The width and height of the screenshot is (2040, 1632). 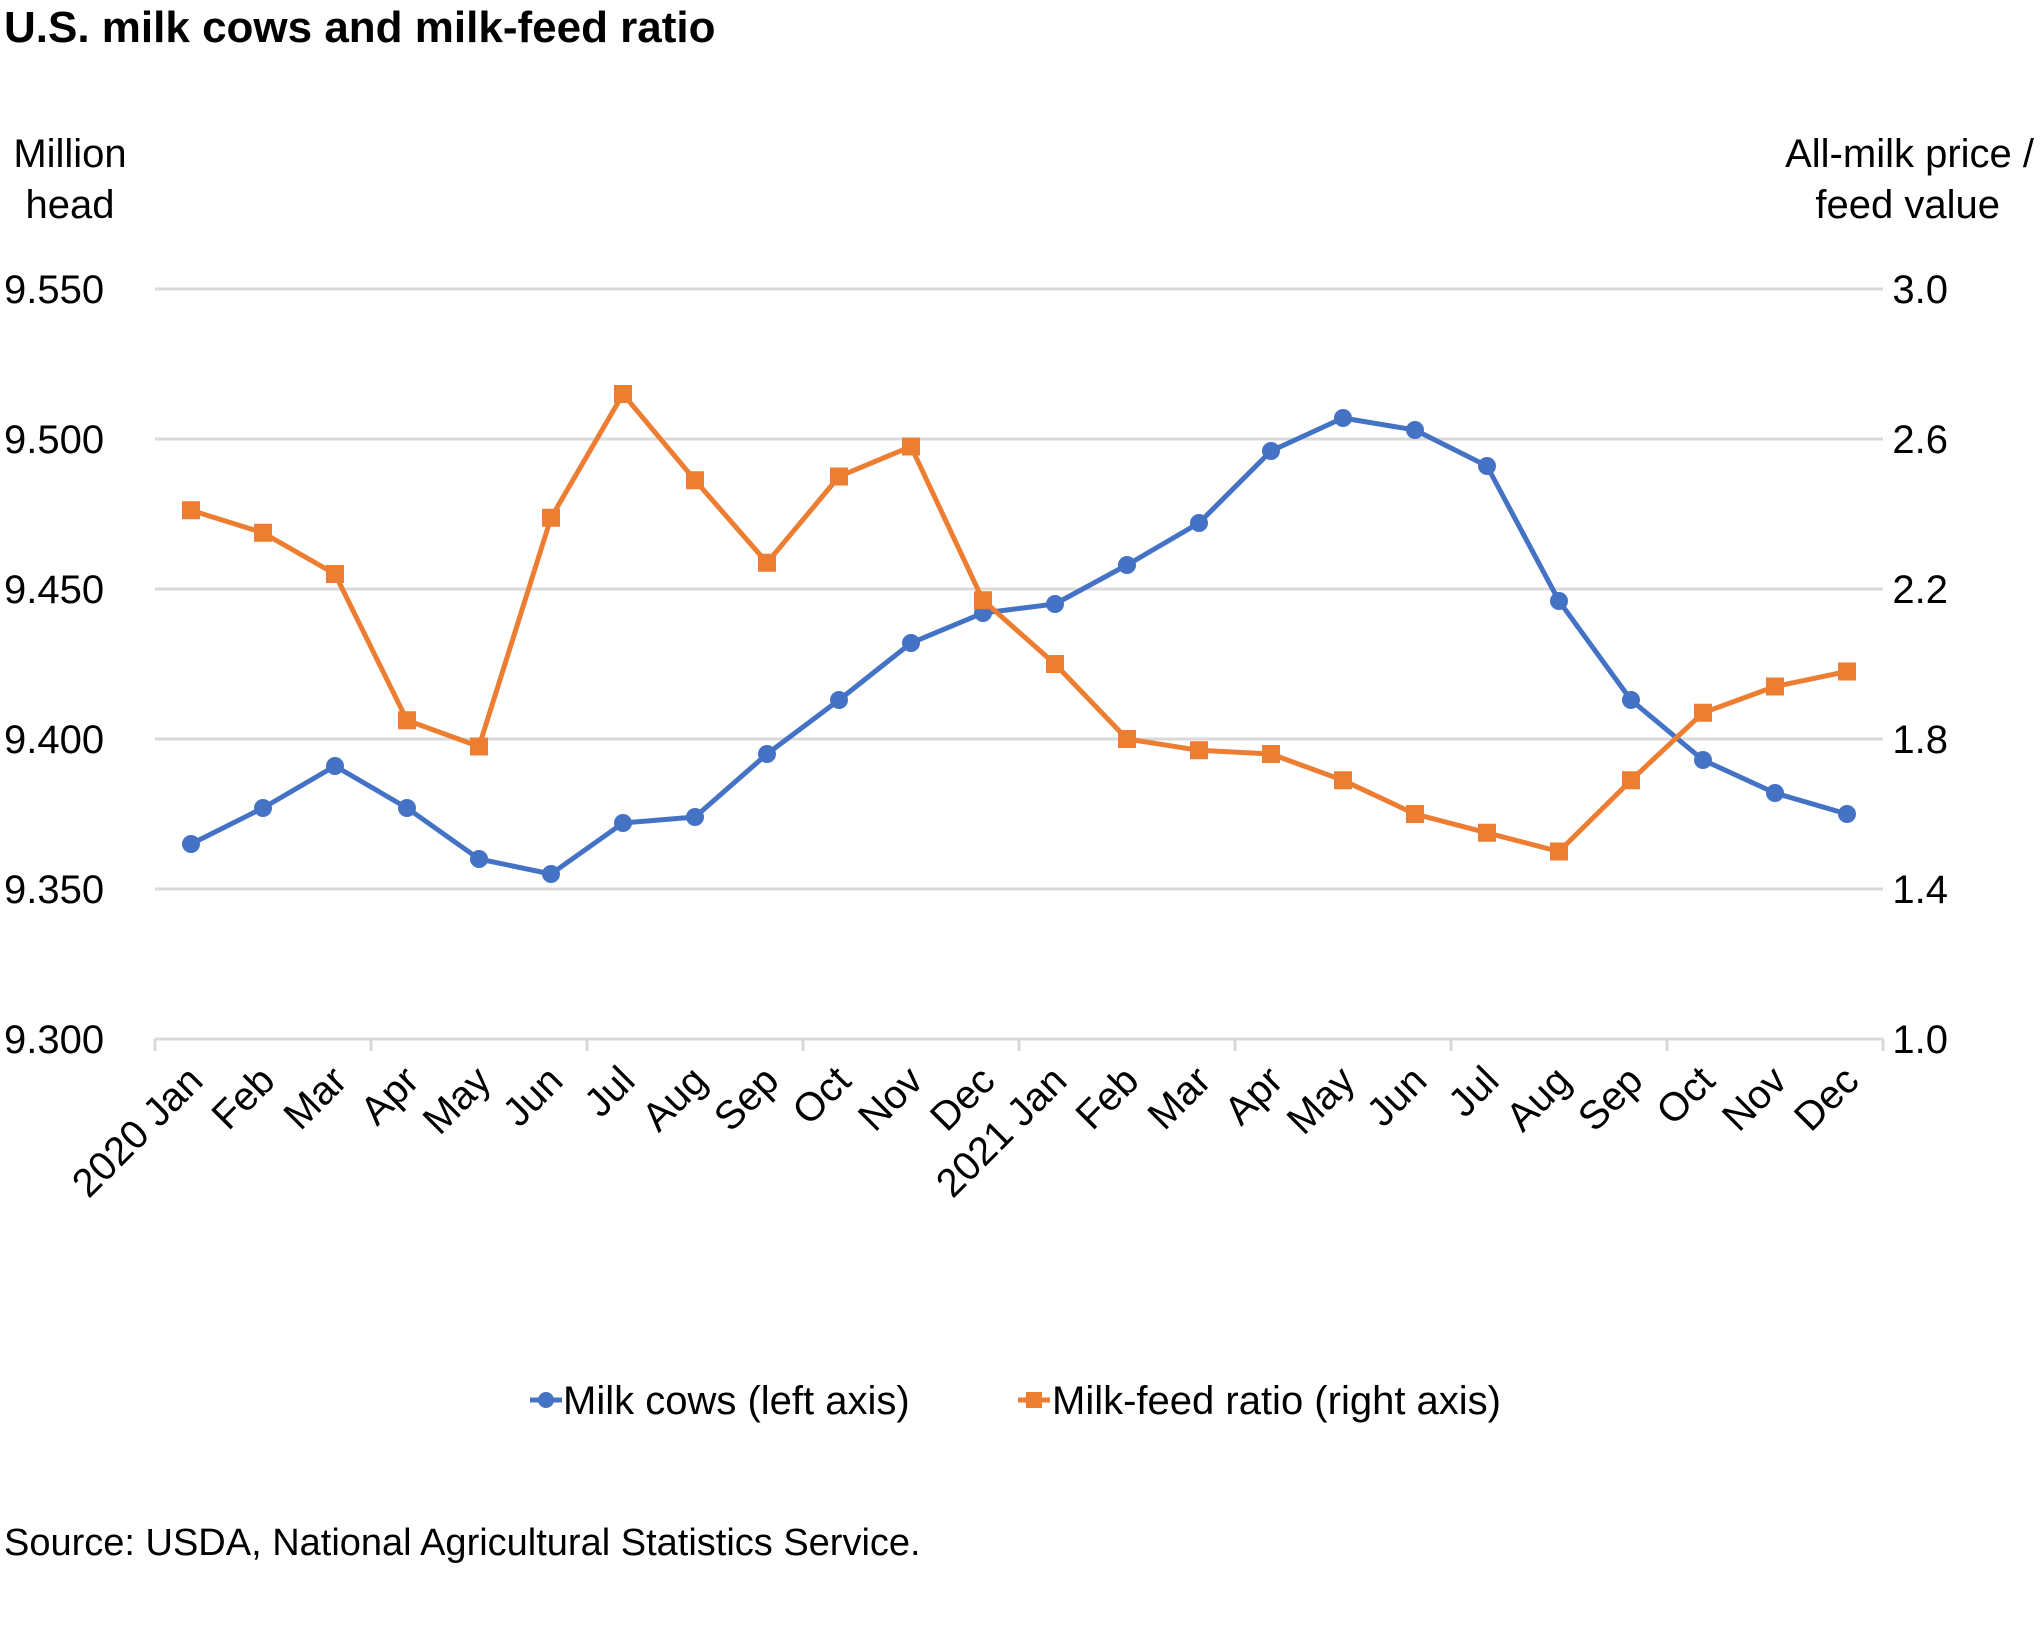 What do you see at coordinates (1920, 665) in the screenshot?
I see `right-axis-ticks: 1.0 1.4 1.8 2.2 2.6 3.0` at bounding box center [1920, 665].